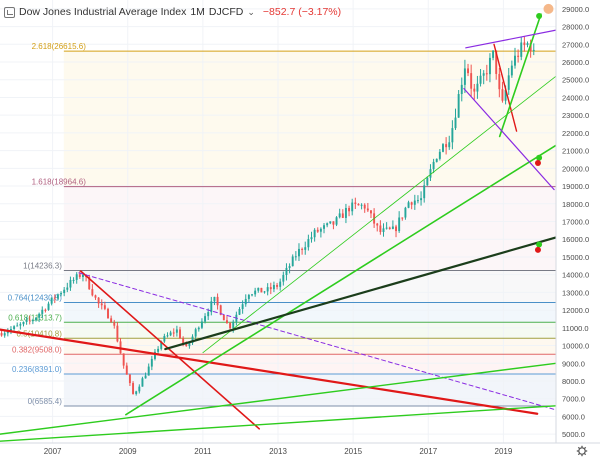 This screenshot has height=459, width=600. Describe the element at coordinates (575, 151) in the screenshot. I see `y-tick-label: 21000.0` at that location.